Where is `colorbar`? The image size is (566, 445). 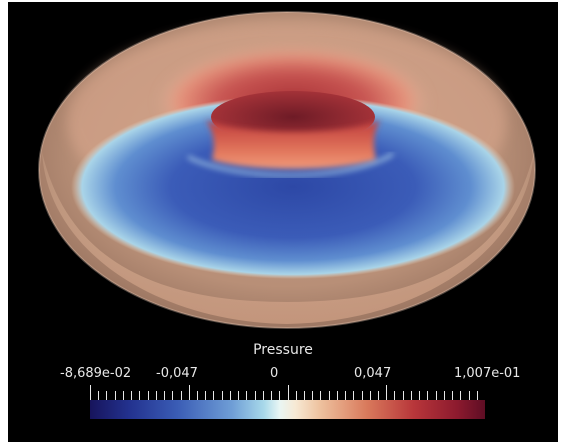
colorbar is located at coordinates (287, 409).